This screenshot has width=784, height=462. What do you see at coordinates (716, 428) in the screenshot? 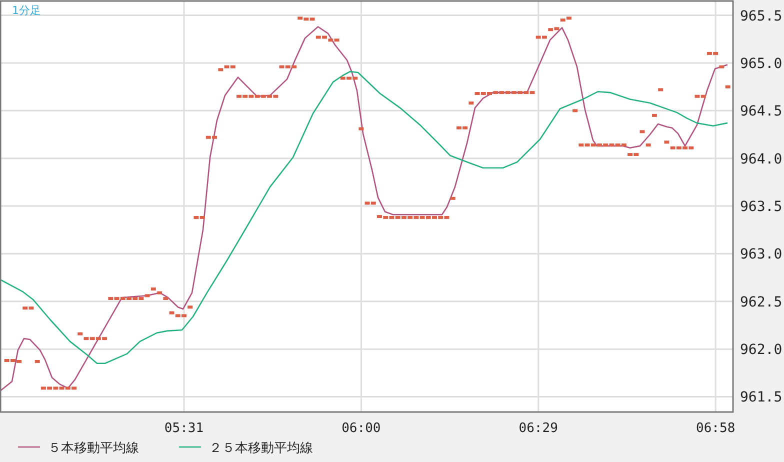
I see `x-tick-label: 06:58` at bounding box center [716, 428].